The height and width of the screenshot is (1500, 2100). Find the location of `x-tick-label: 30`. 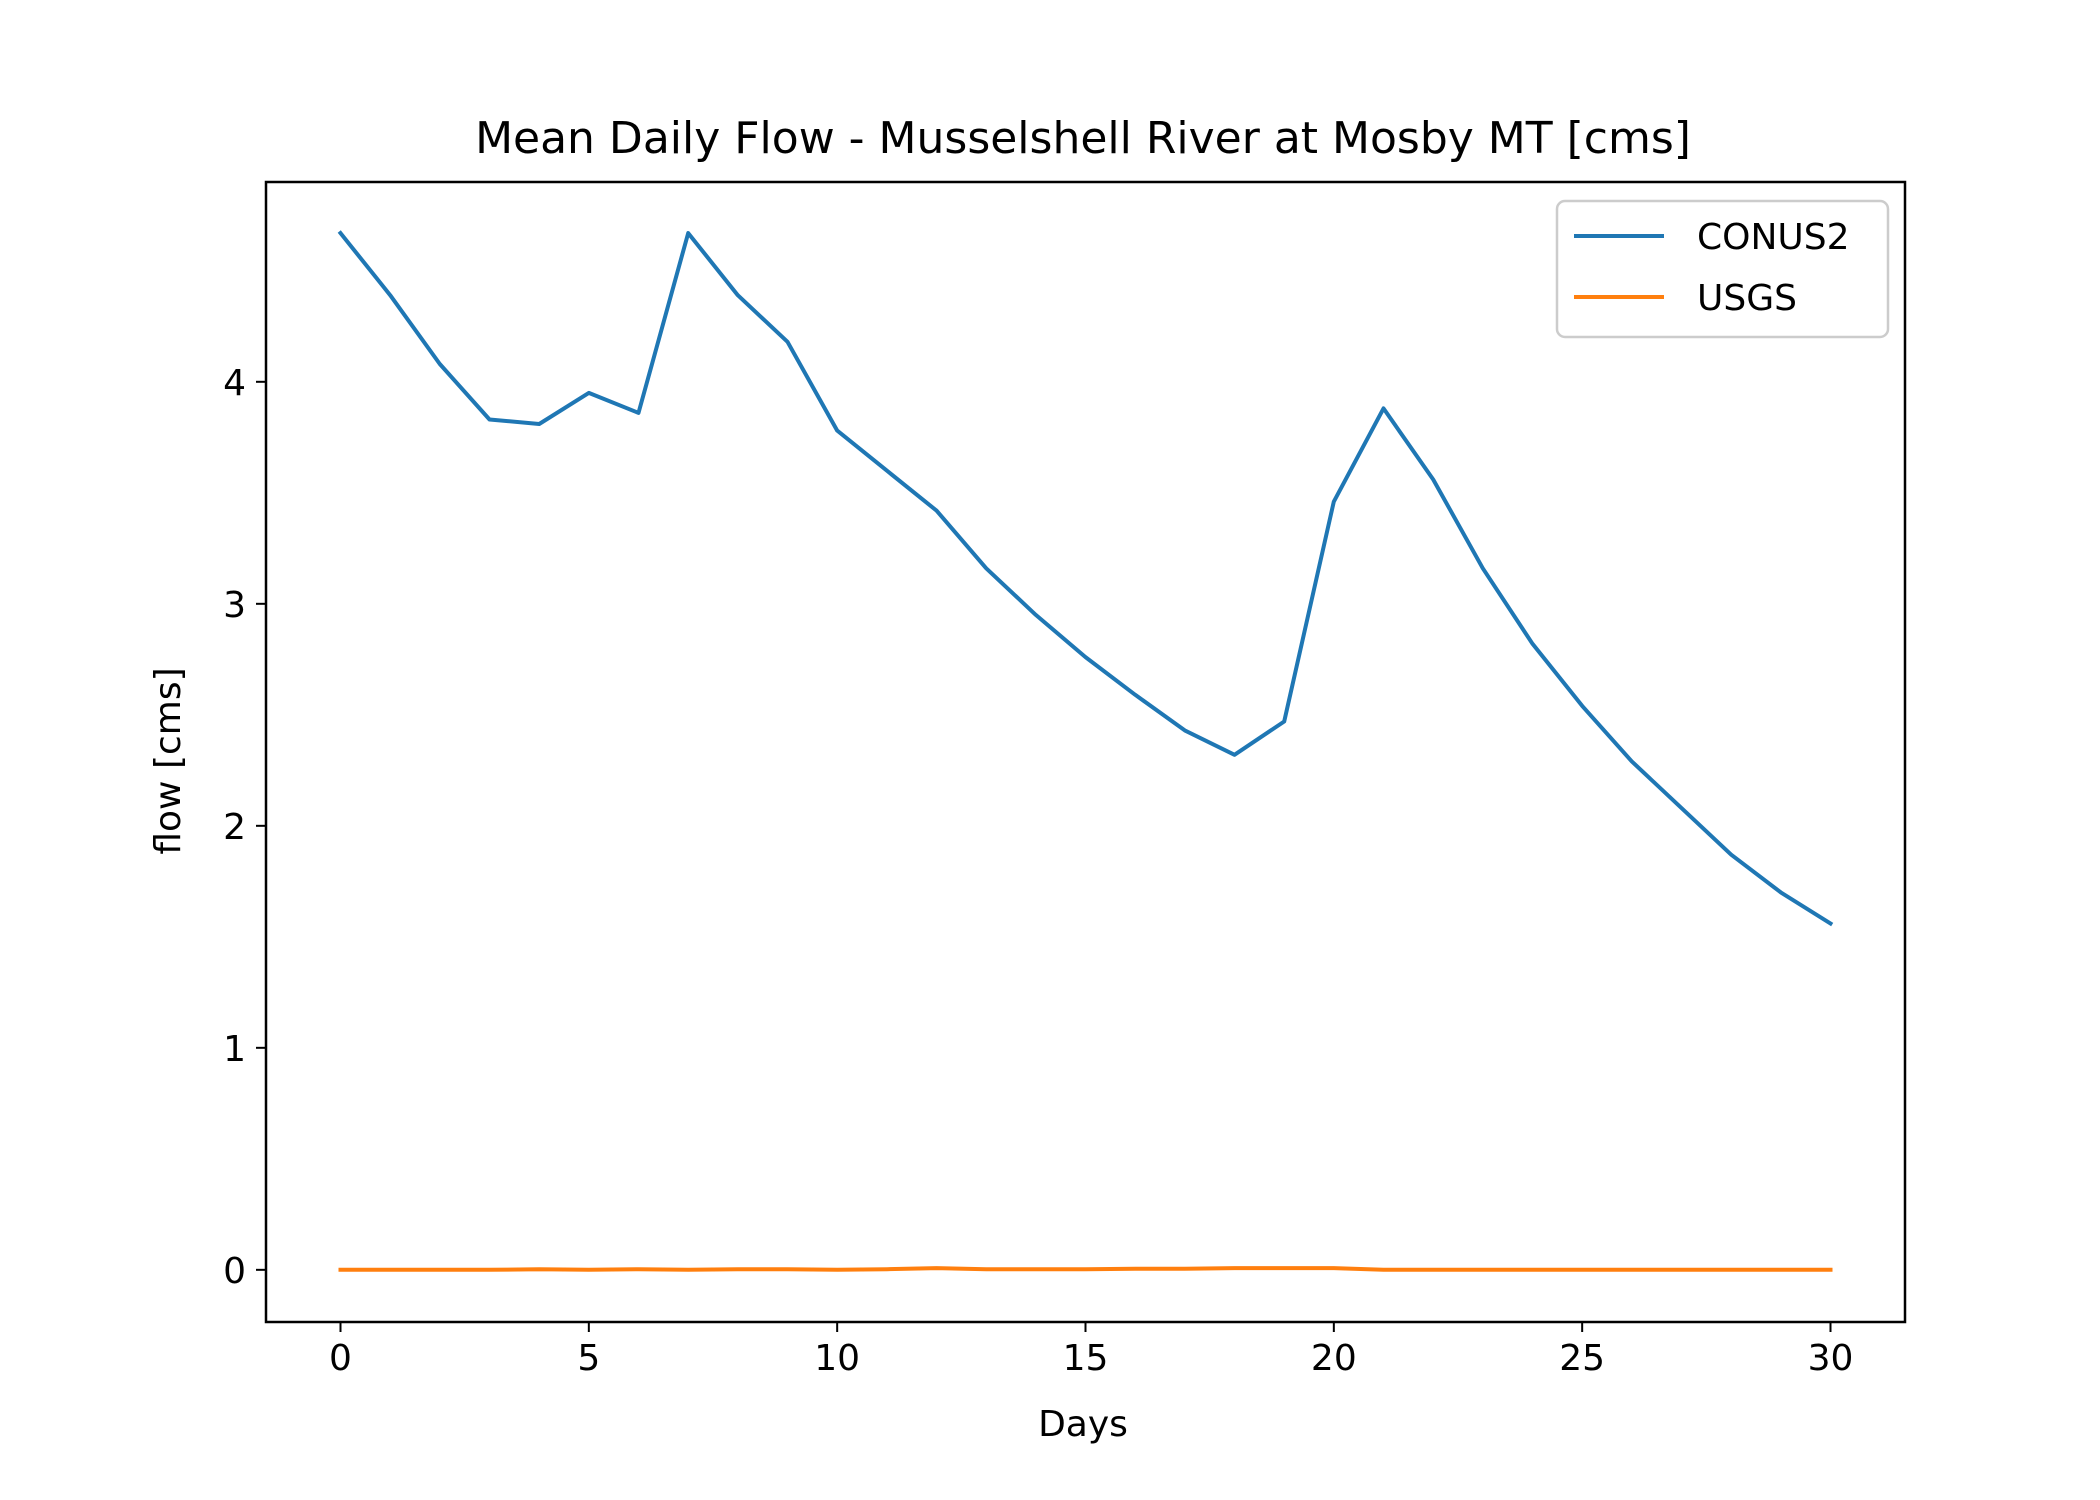

x-tick-label: 30 is located at coordinates (1831, 1358).